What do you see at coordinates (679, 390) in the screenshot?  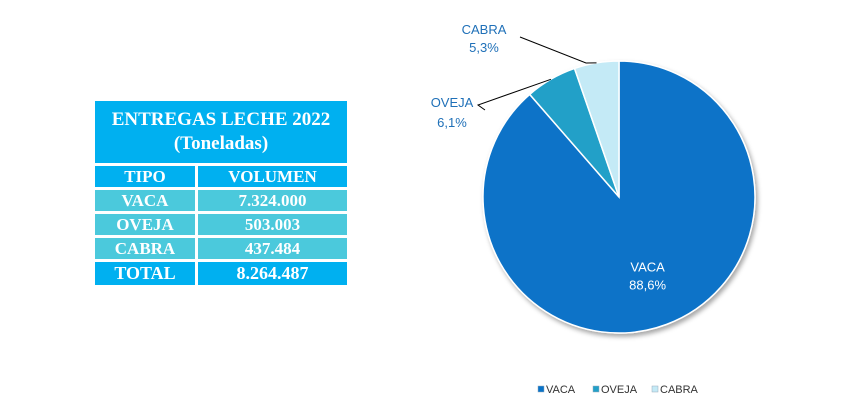 I see `legend-label-cabra: CABRA` at bounding box center [679, 390].